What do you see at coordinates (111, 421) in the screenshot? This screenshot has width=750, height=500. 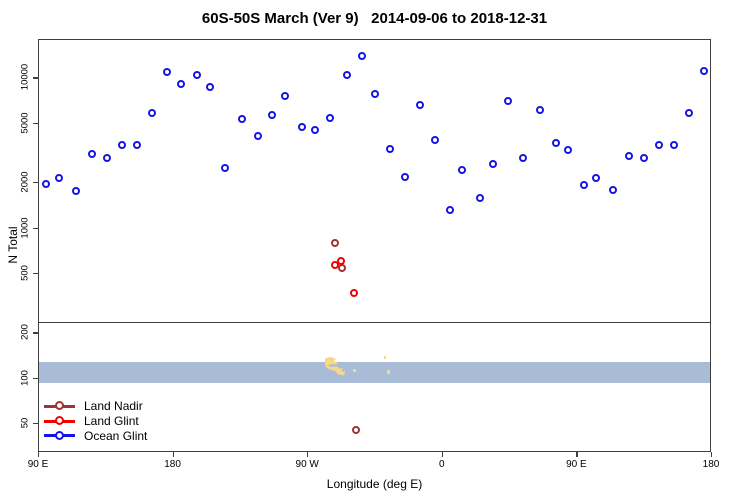 I see `legend-label: Land Glint` at bounding box center [111, 421].